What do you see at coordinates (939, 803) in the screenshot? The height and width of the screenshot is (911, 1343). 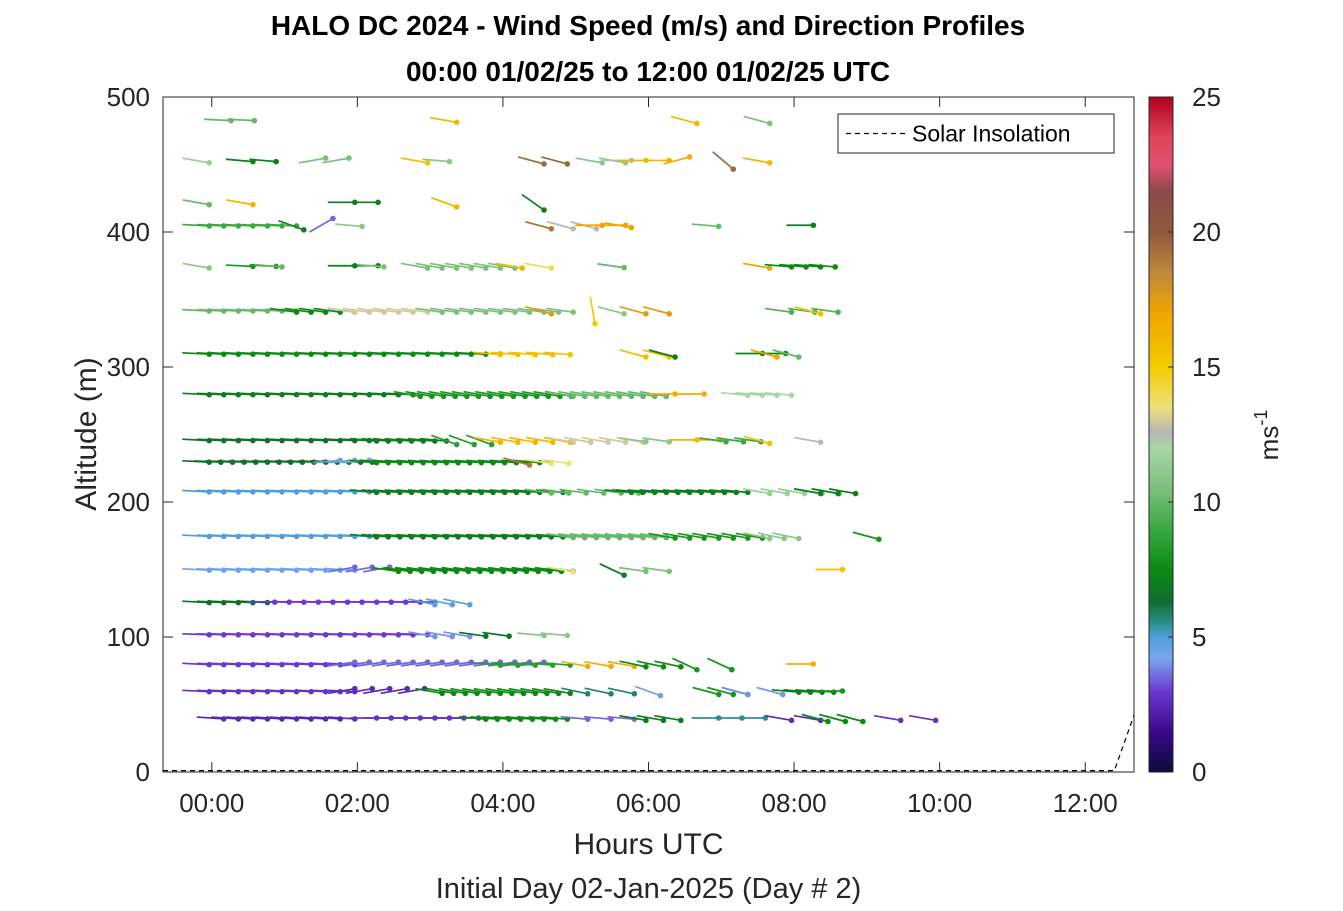 I see `x-tick-label: 10:00` at bounding box center [939, 803].